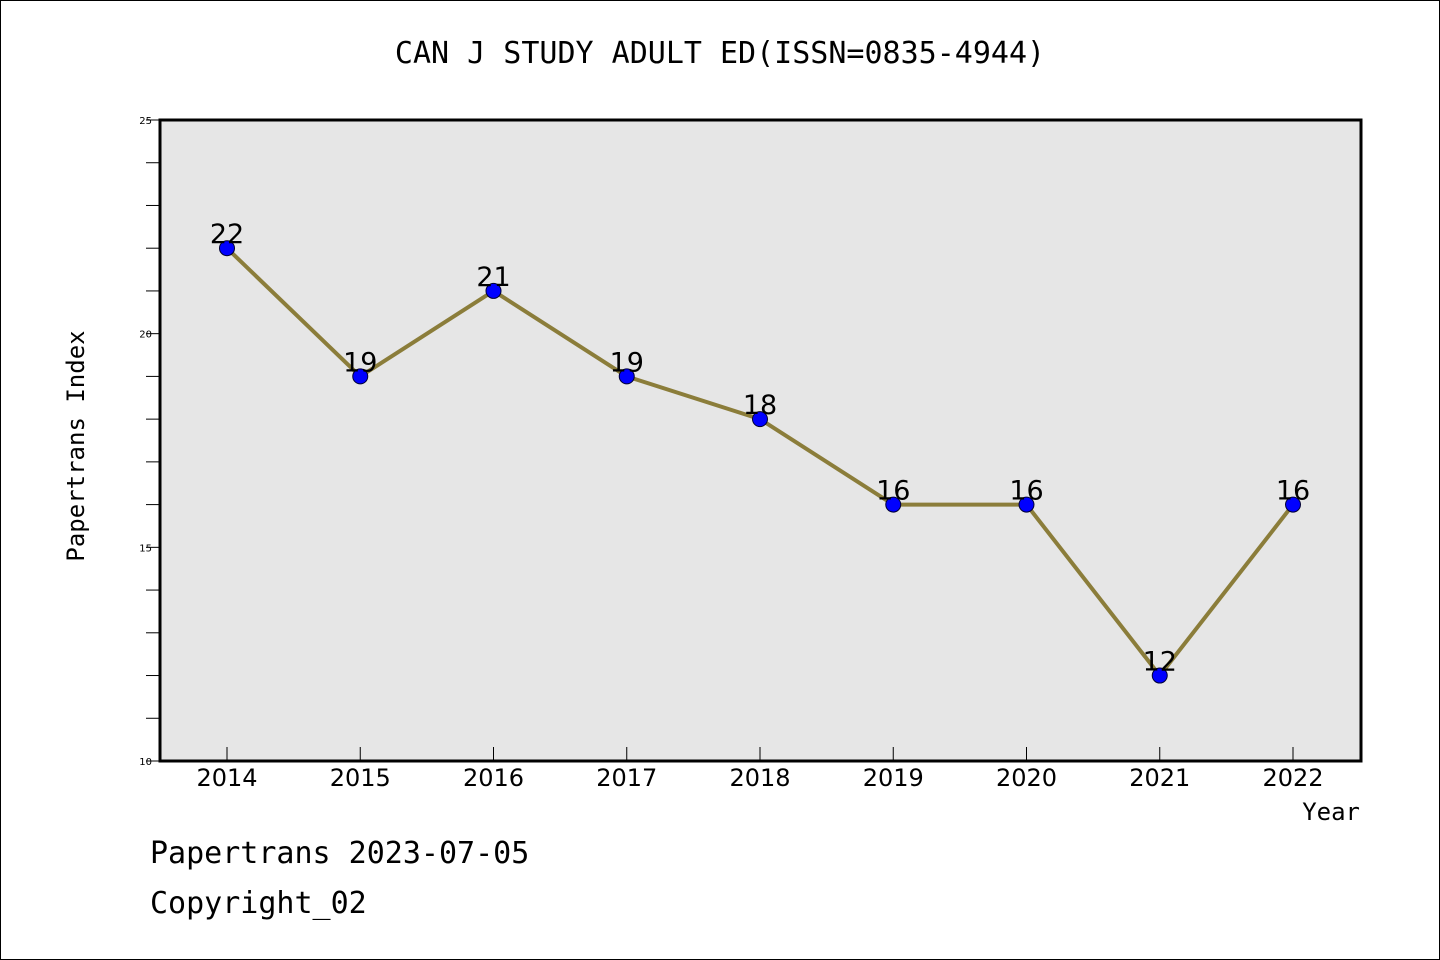 Image resolution: width=1440 pixels, height=960 pixels. I want to click on y-axis-label: Papertrans Index, so click(76, 445).